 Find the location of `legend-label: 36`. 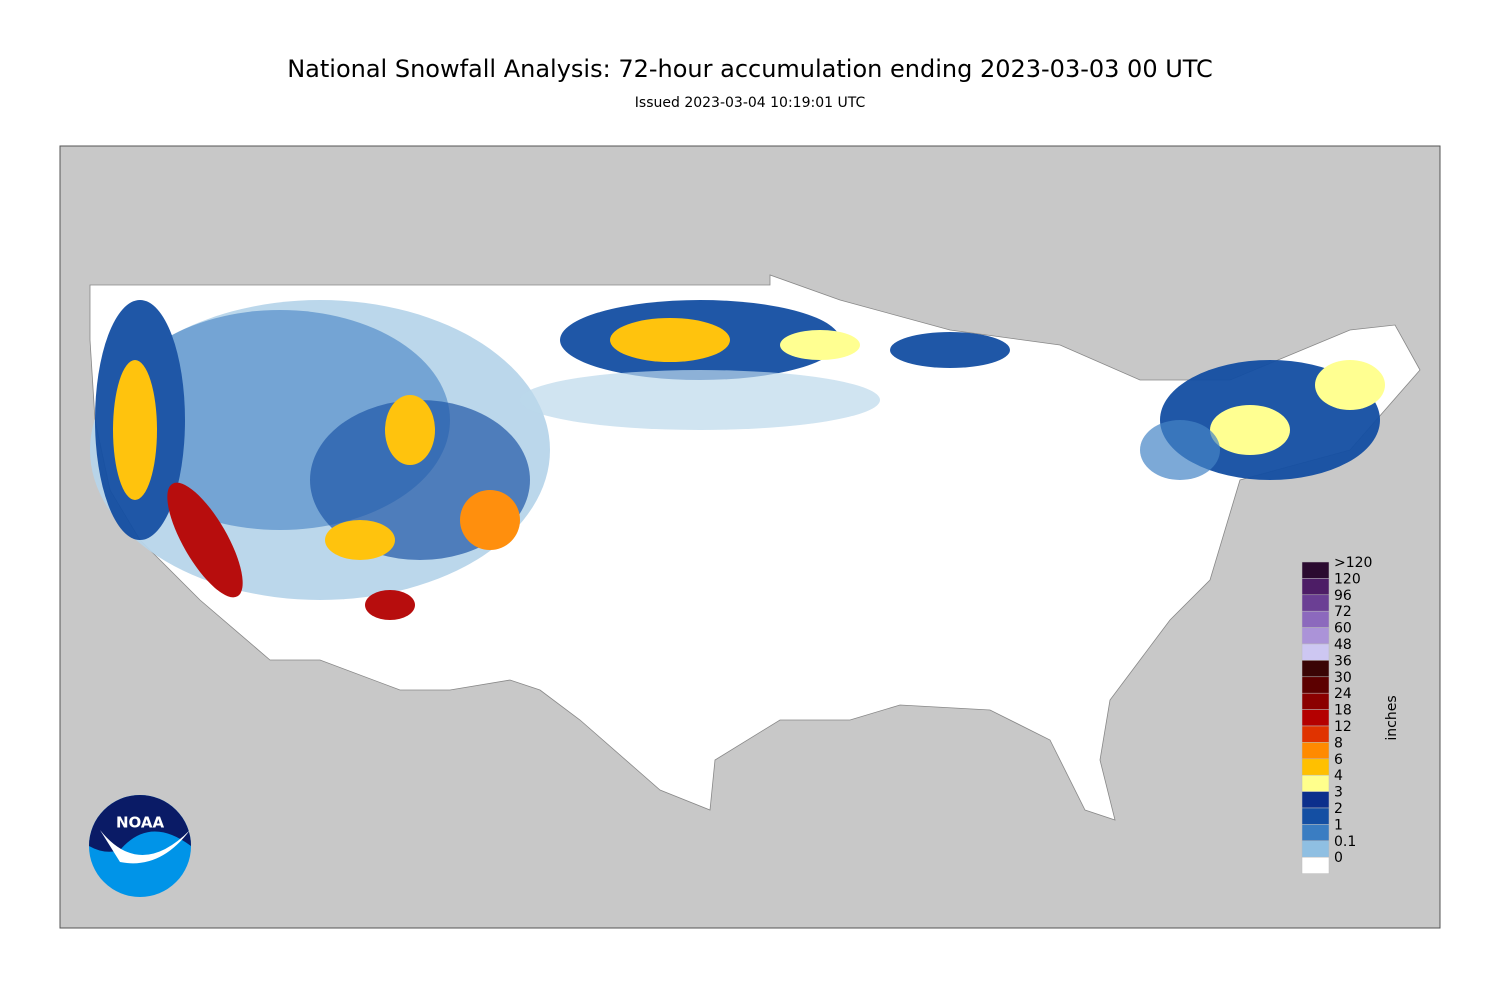

legend-label: 36 is located at coordinates (1343, 661).